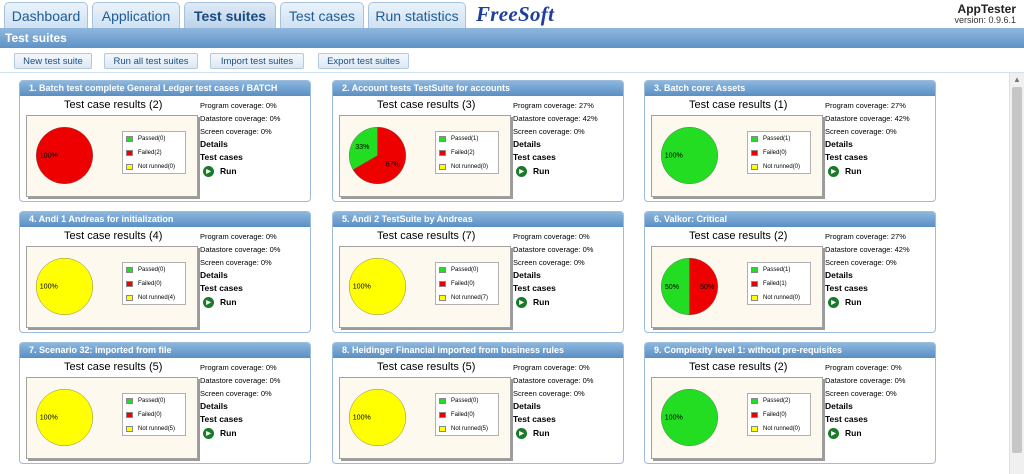 This screenshot has width=1024, height=474. What do you see at coordinates (707, 287) in the screenshot?
I see `pie-percent-label: 50%` at bounding box center [707, 287].